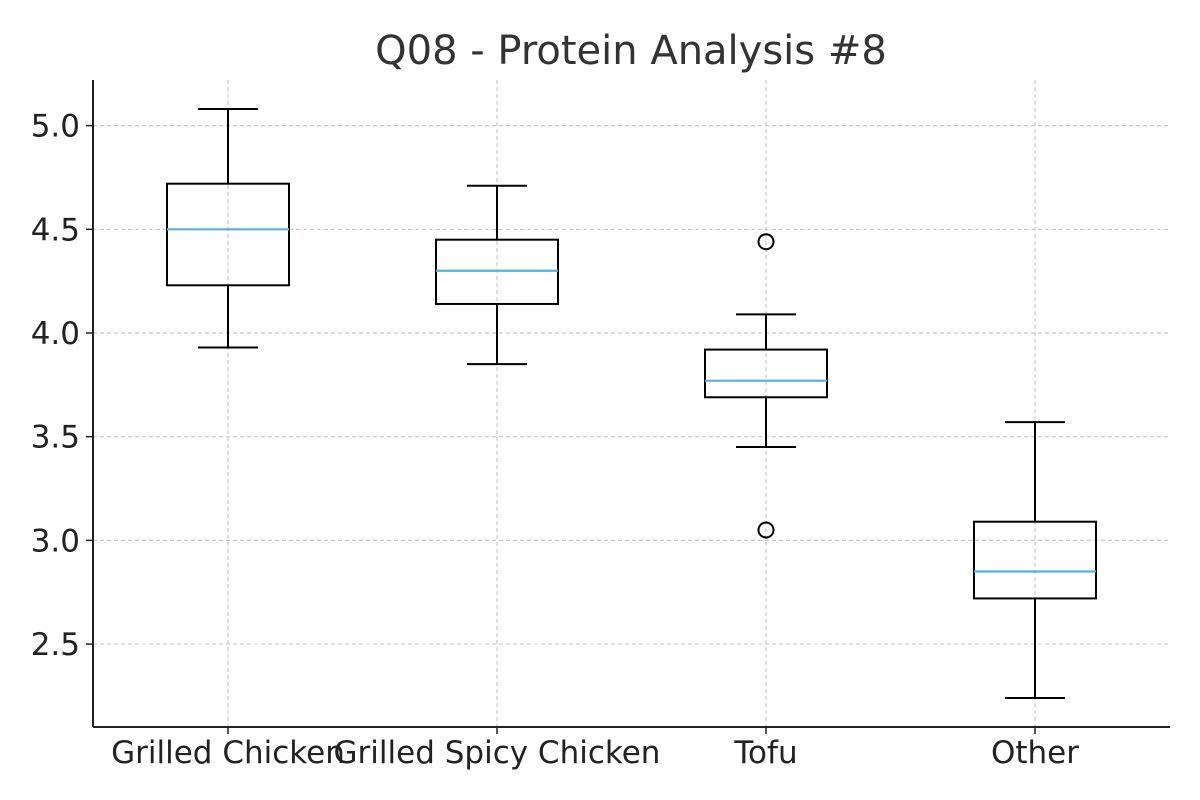 This screenshot has width=1200, height=800. What do you see at coordinates (228, 753) in the screenshot?
I see `x-tick-label: Grilled Chicken` at bounding box center [228, 753].